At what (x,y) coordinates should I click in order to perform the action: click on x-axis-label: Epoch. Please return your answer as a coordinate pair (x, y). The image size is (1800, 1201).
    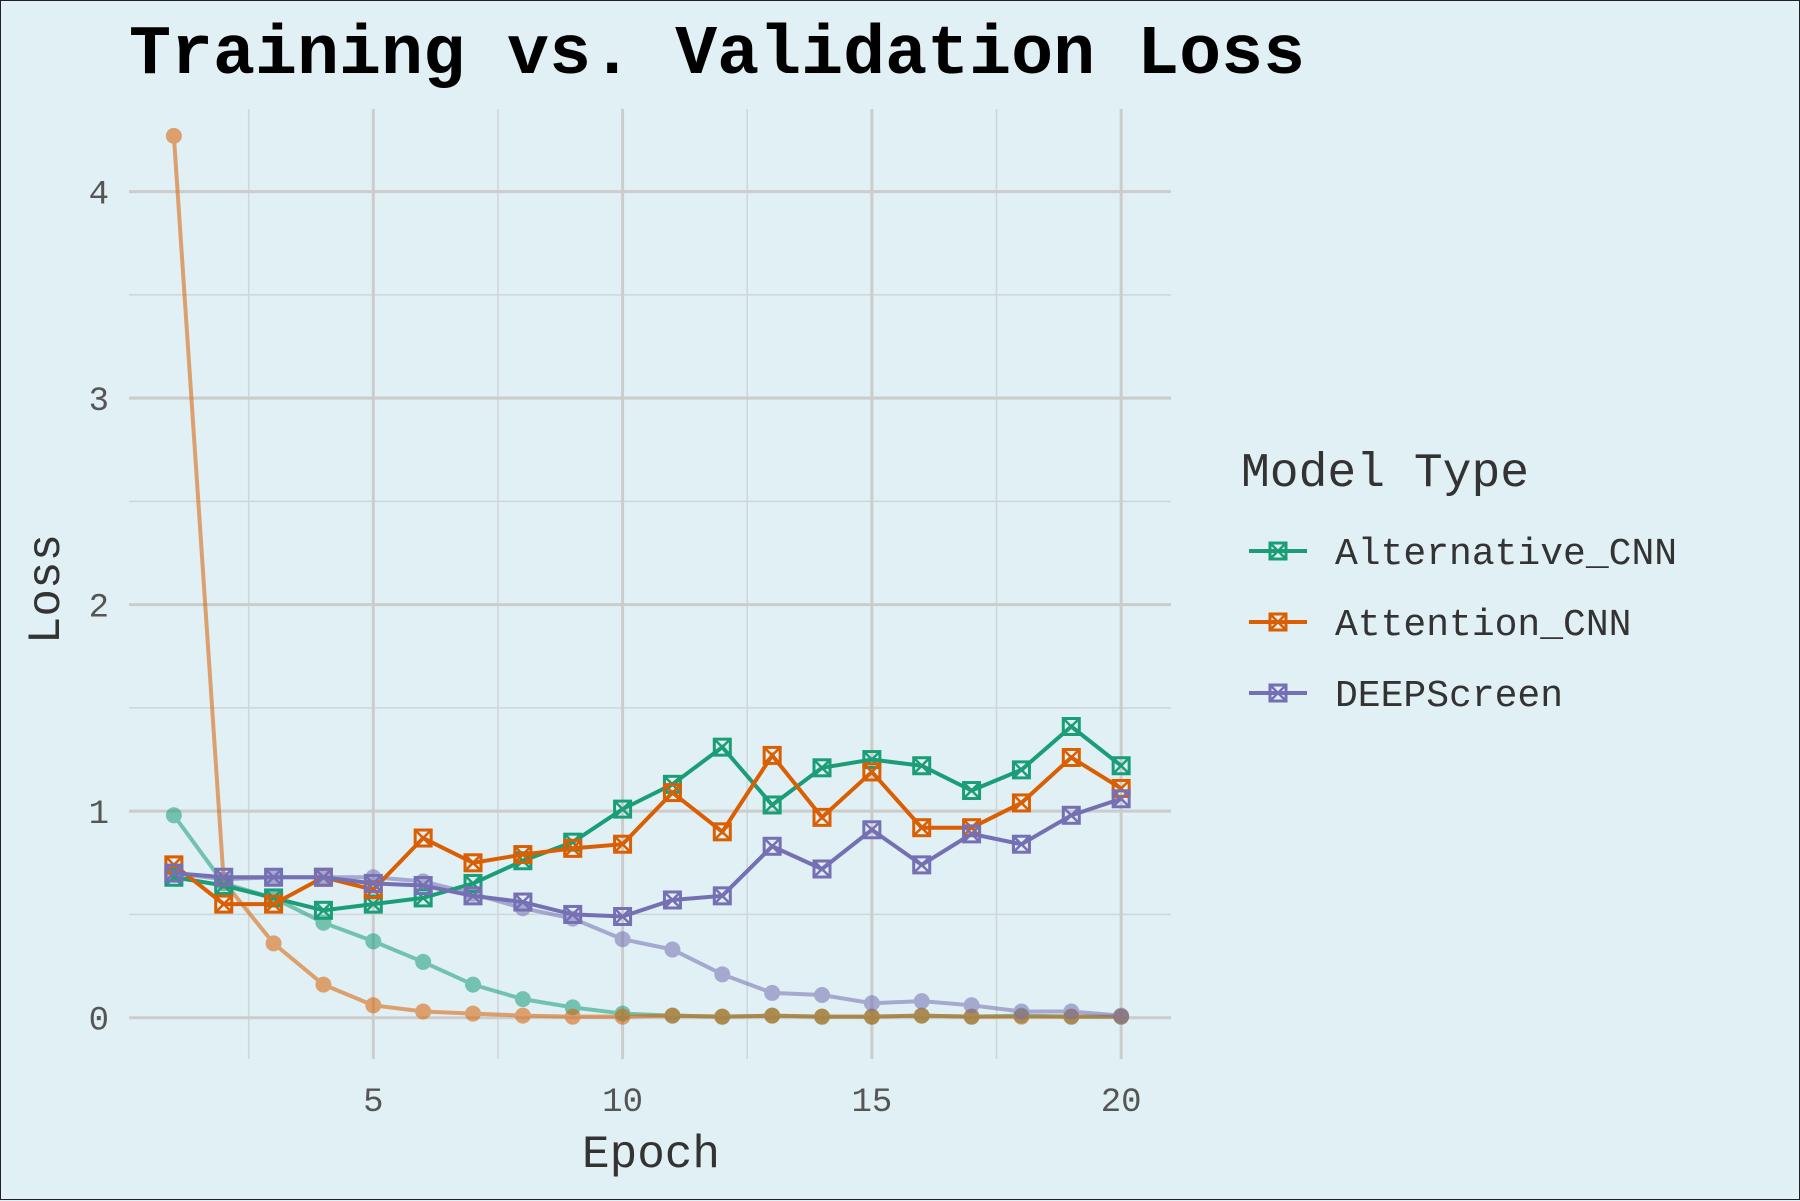
    Looking at the image, I should click on (651, 1155).